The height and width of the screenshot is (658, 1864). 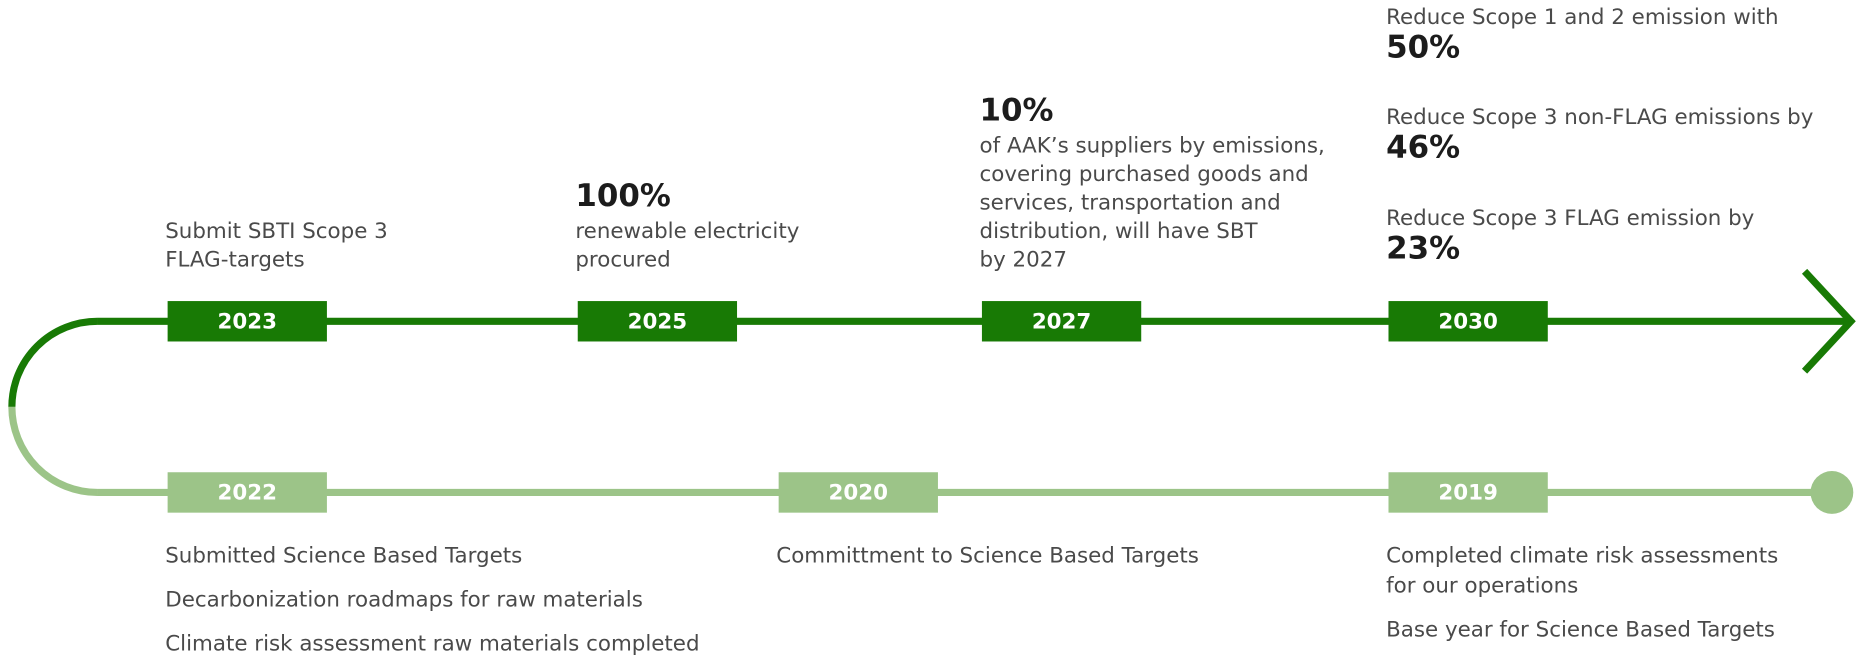 What do you see at coordinates (1582, 556) in the screenshot?
I see `milestone-text: Completed climate risk assessments` at bounding box center [1582, 556].